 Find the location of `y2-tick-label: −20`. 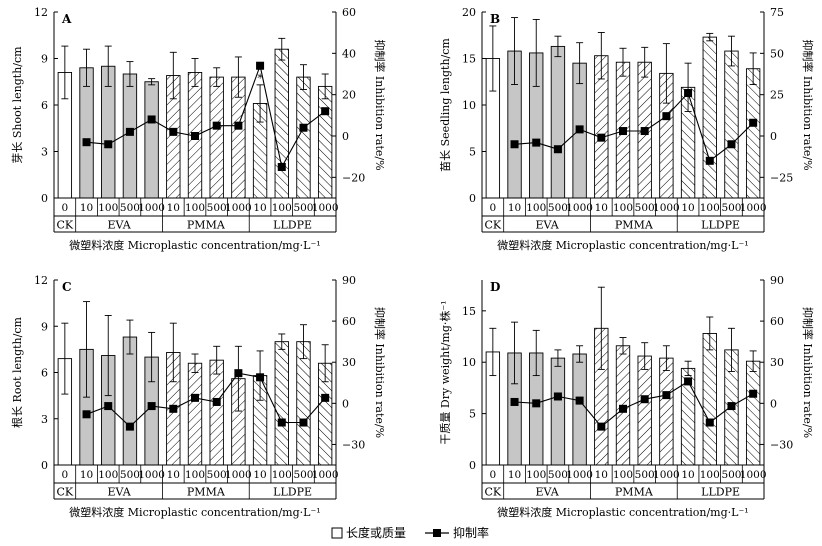

y2-tick-label: −20 is located at coordinates (353, 177).